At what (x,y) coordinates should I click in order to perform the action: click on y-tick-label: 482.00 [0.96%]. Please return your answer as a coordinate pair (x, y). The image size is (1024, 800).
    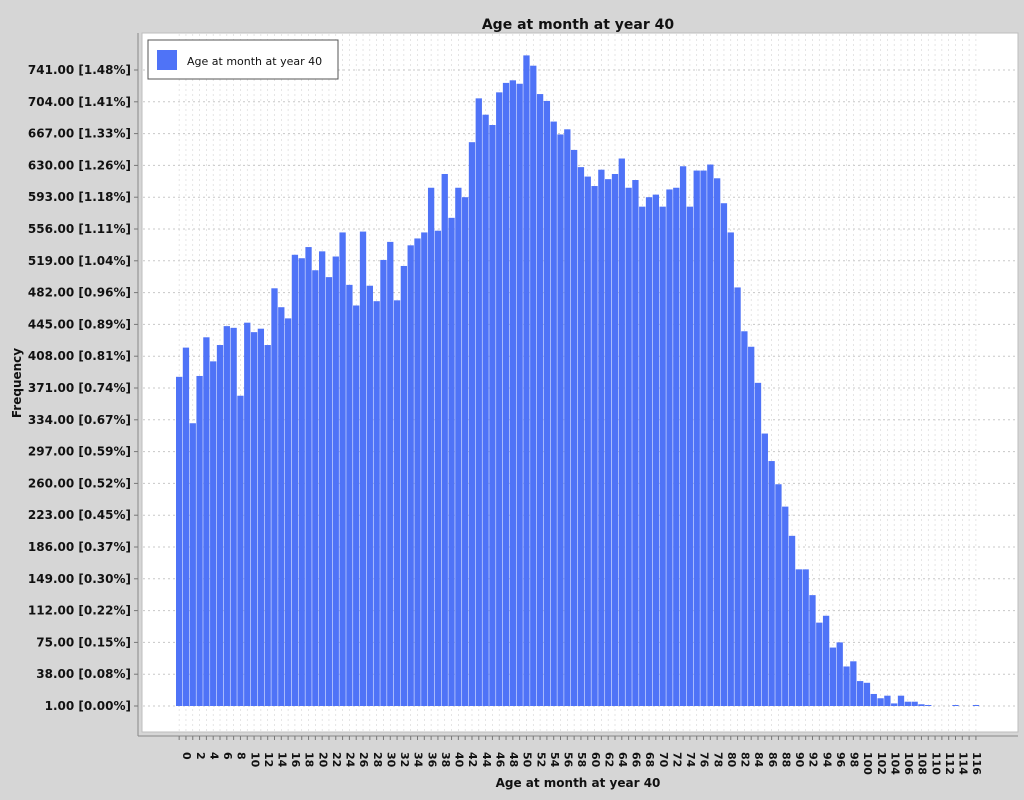
    Looking at the image, I should click on (79, 293).